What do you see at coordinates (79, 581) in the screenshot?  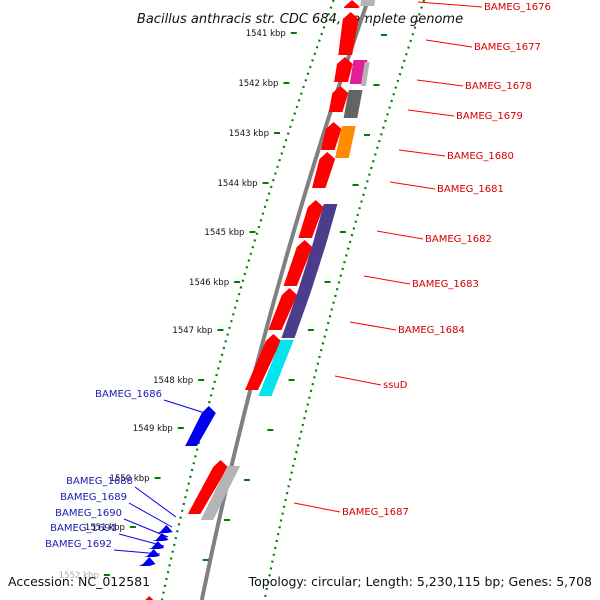 I see `accession-text: Accession: NC_012581` at bounding box center [79, 581].